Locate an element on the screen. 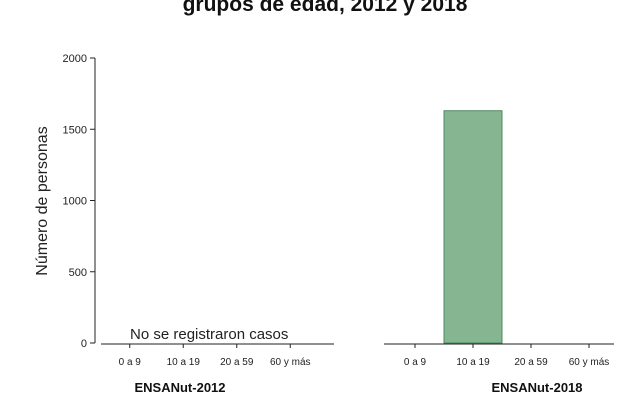 This screenshot has height=398, width=624. no-cases-note: No se registraron casos is located at coordinates (209, 334).